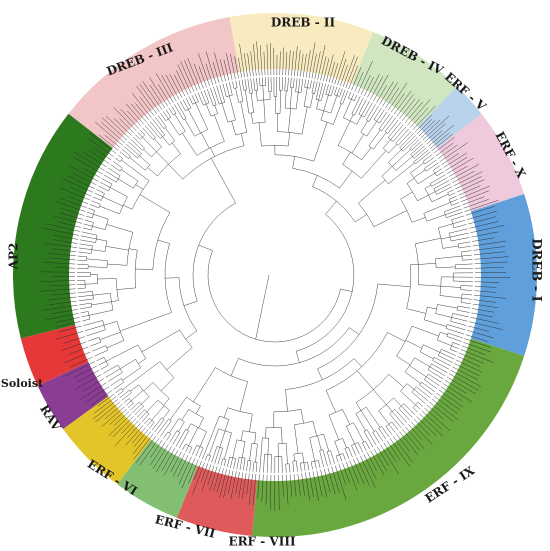  What do you see at coordinates (536, 270) in the screenshot?
I see `label-dreb-i: DREB - I` at bounding box center [536, 270].